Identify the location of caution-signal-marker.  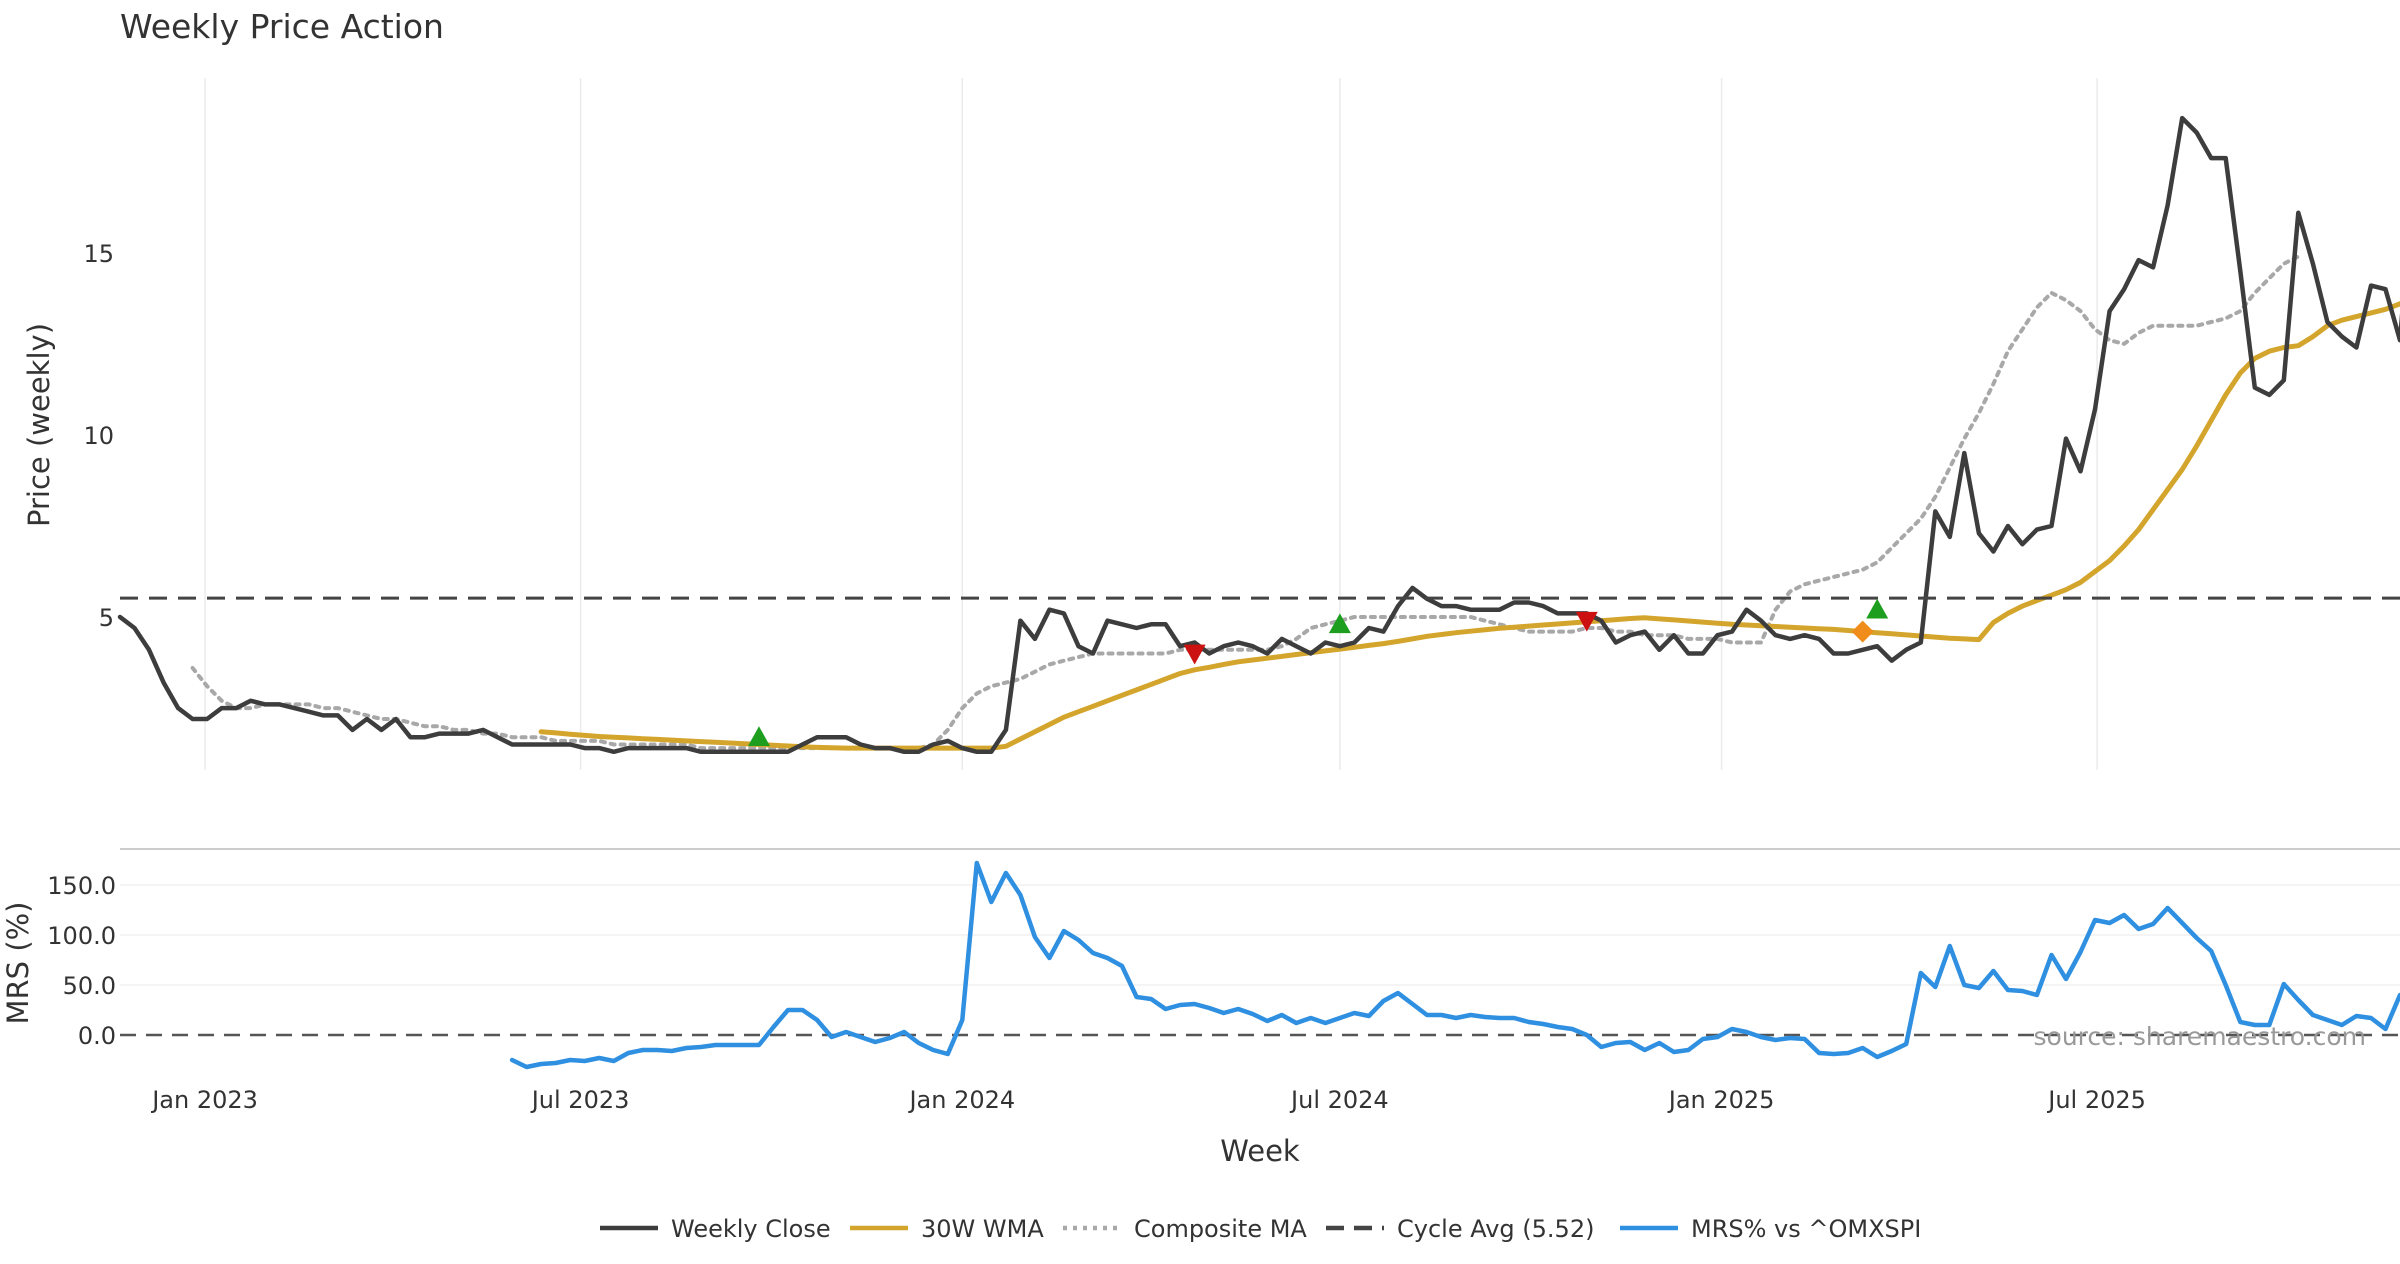
(1862, 631).